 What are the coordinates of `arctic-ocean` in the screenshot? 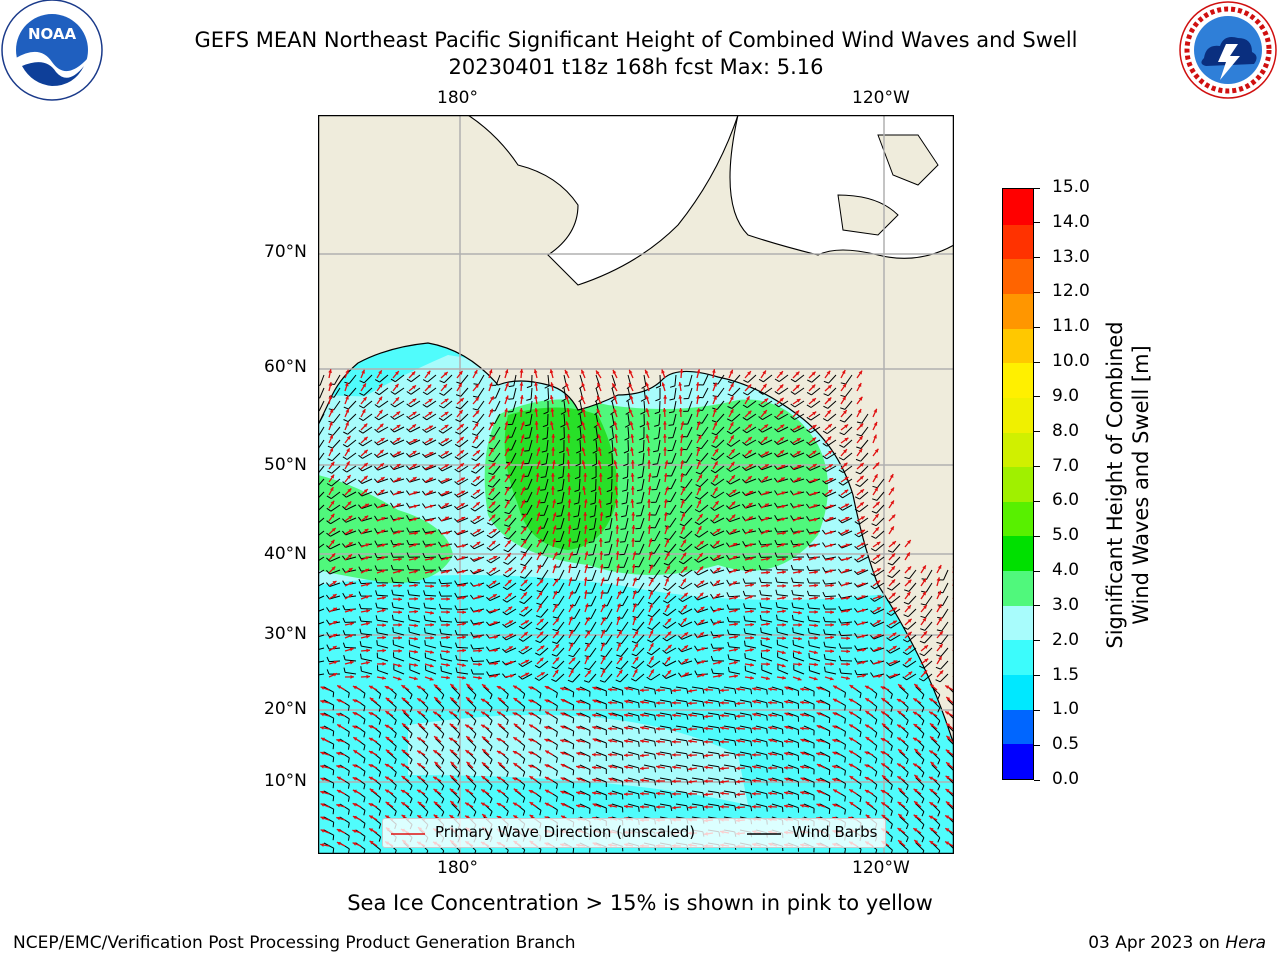 It's located at (603, 200).